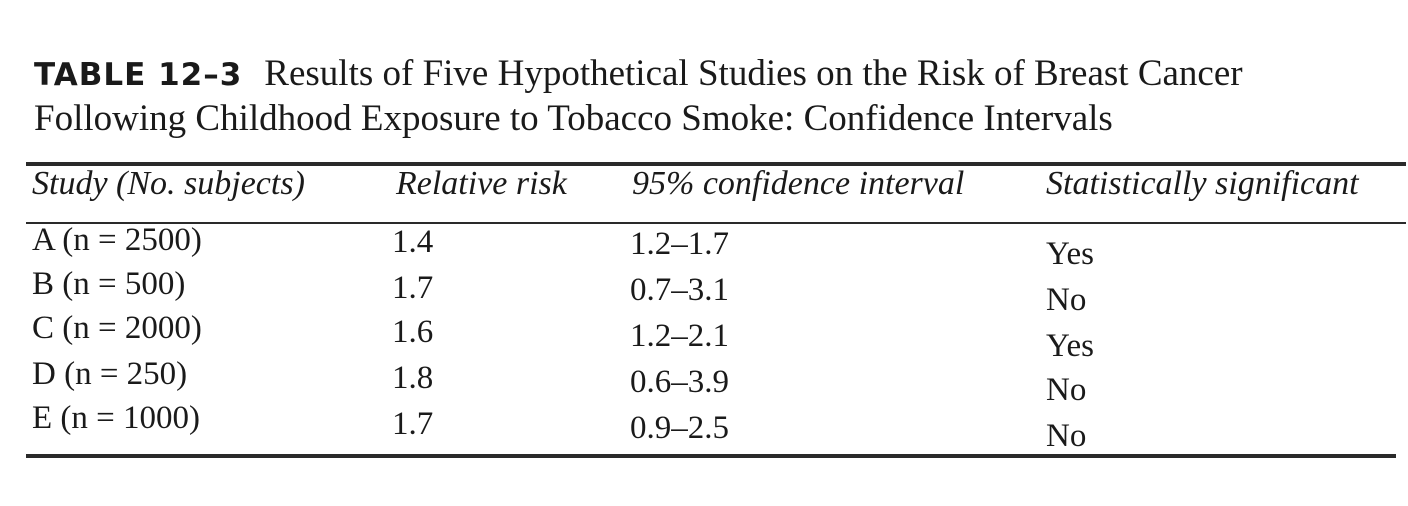  I want to click on cell-study: D (n = 250), so click(110, 374).